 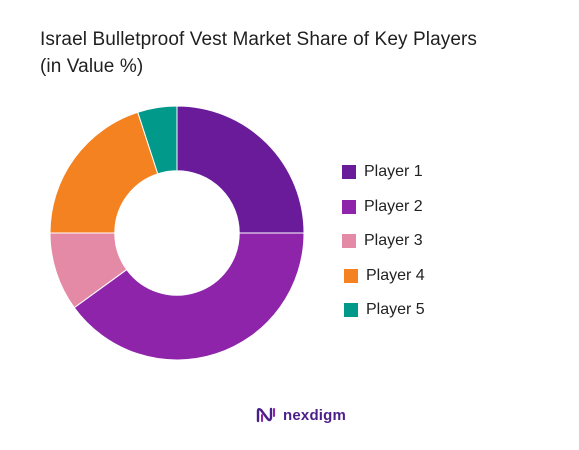 I want to click on chart-legend: Player 1 Player 2 Player 3 Player 4 Player 5, so click(x=383, y=241).